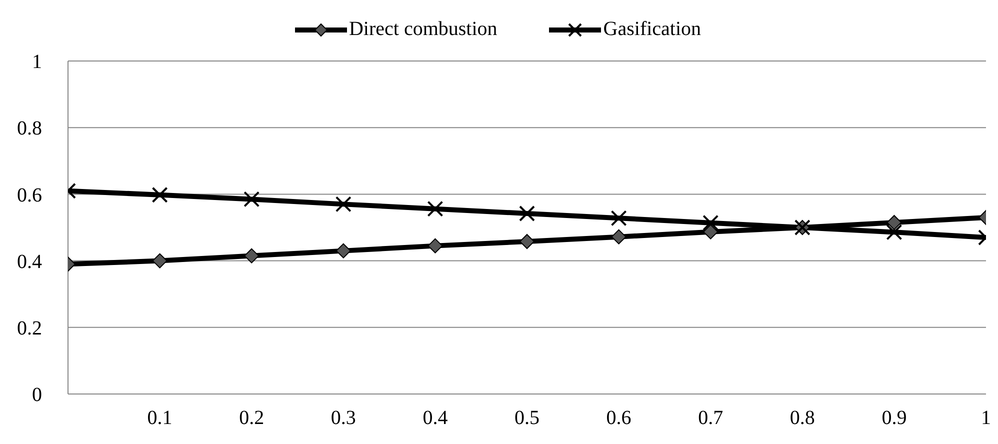 This screenshot has width=998, height=444. I want to click on x-tick-label: 0.1, so click(159, 418).